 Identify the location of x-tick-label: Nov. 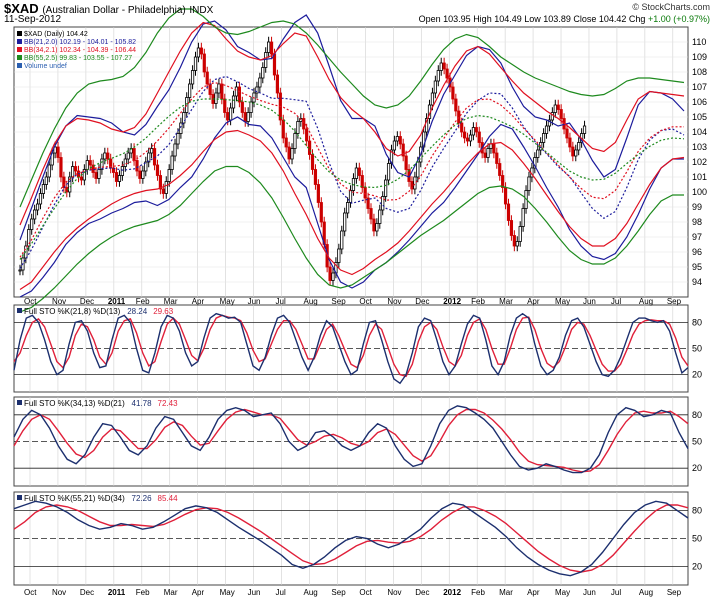
(59, 301).